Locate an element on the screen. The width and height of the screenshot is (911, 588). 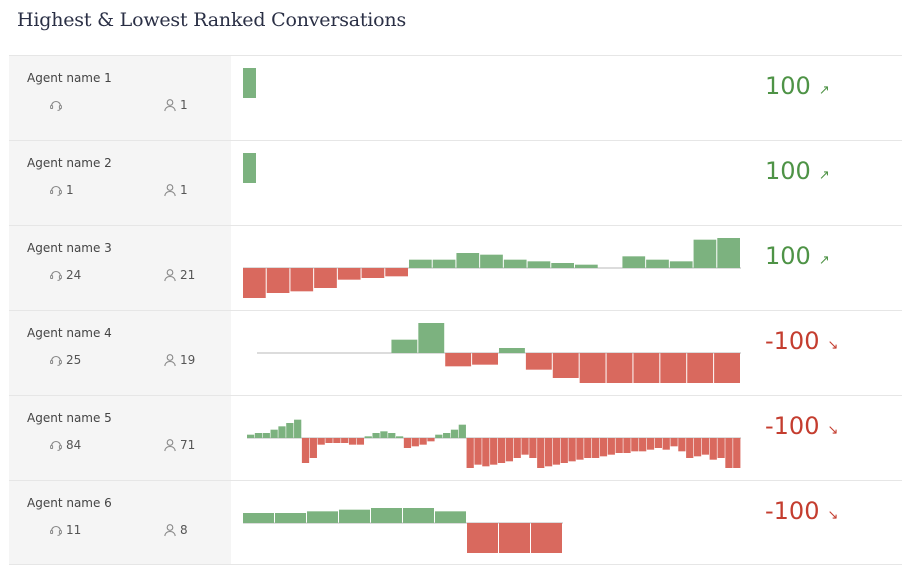
calls-stat: 25 is located at coordinates (65, 360).